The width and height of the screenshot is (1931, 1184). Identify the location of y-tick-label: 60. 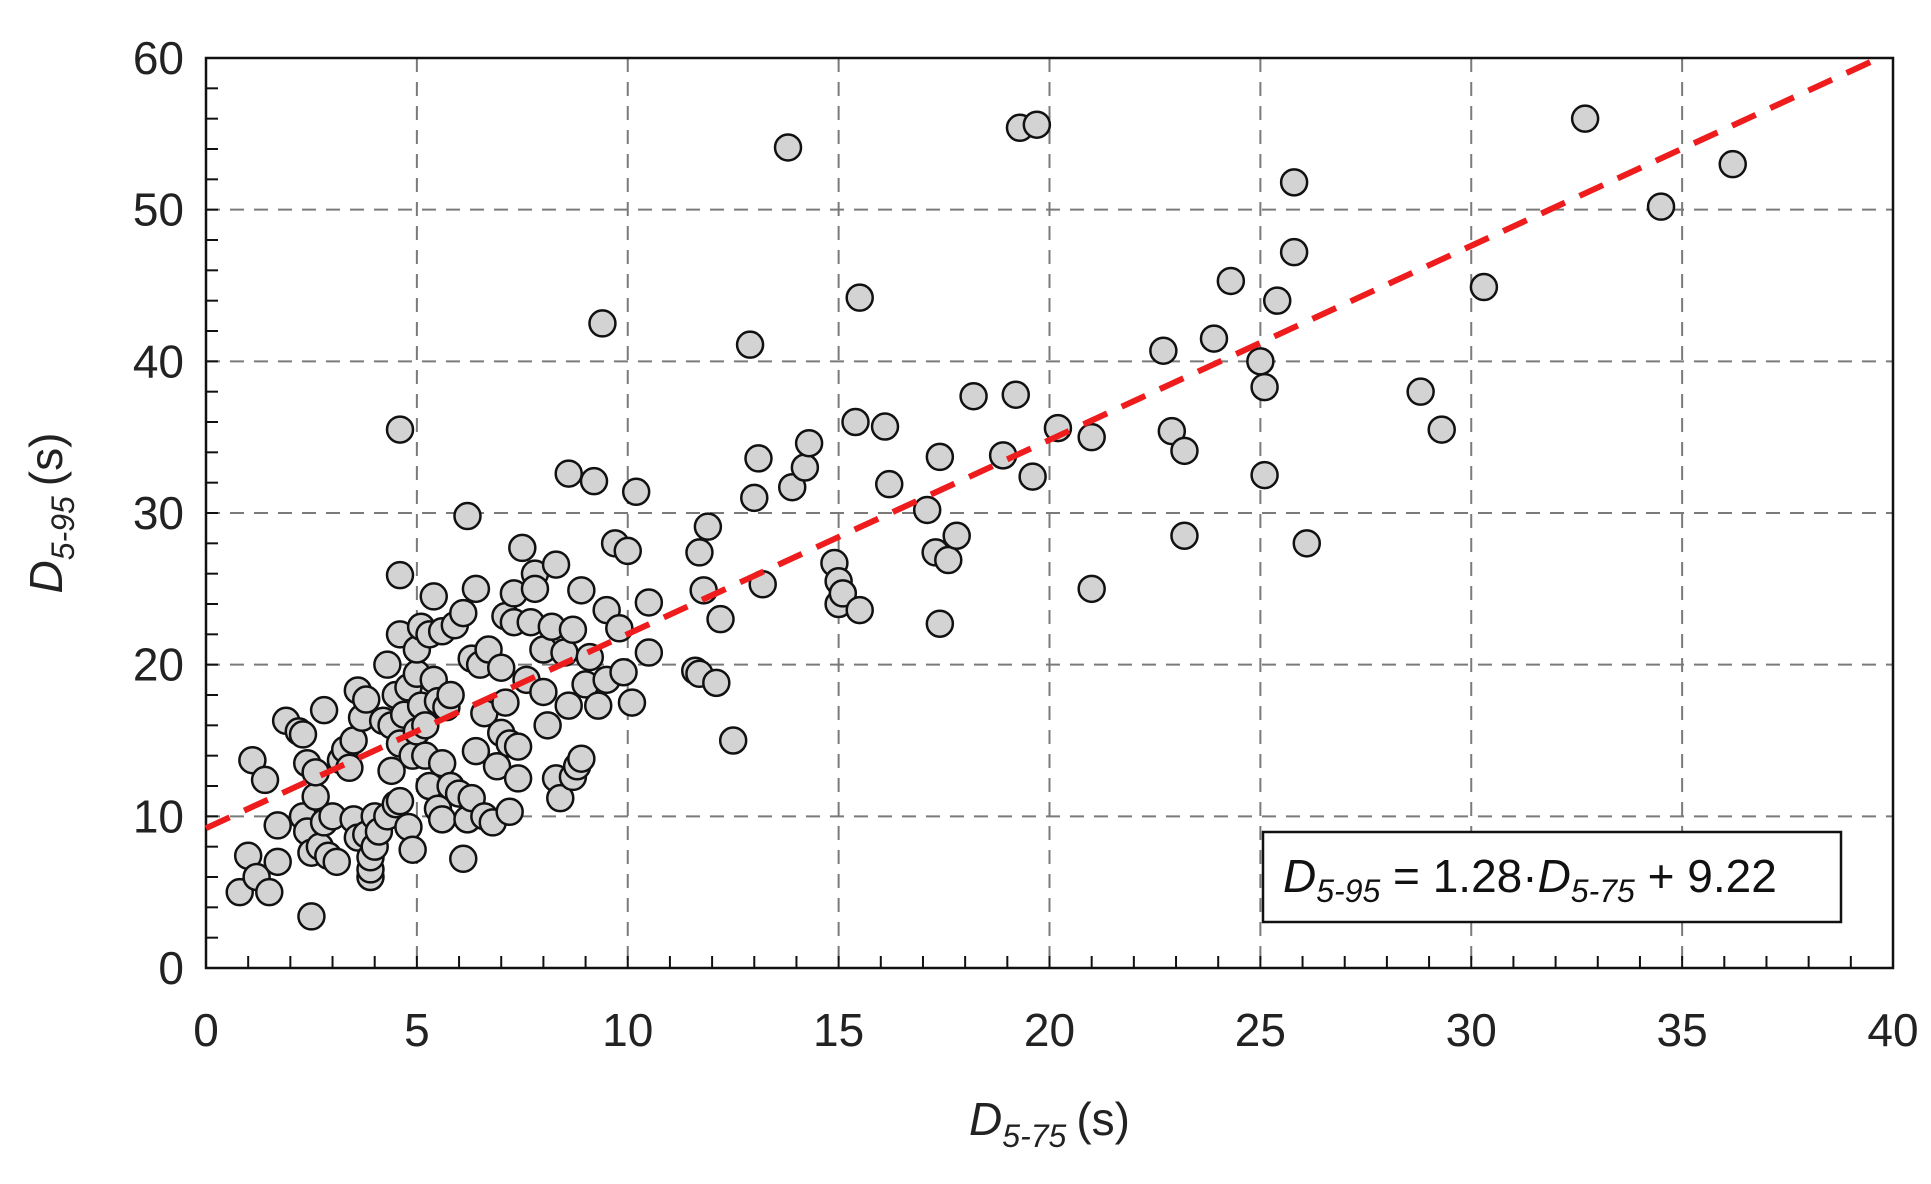
(158, 58).